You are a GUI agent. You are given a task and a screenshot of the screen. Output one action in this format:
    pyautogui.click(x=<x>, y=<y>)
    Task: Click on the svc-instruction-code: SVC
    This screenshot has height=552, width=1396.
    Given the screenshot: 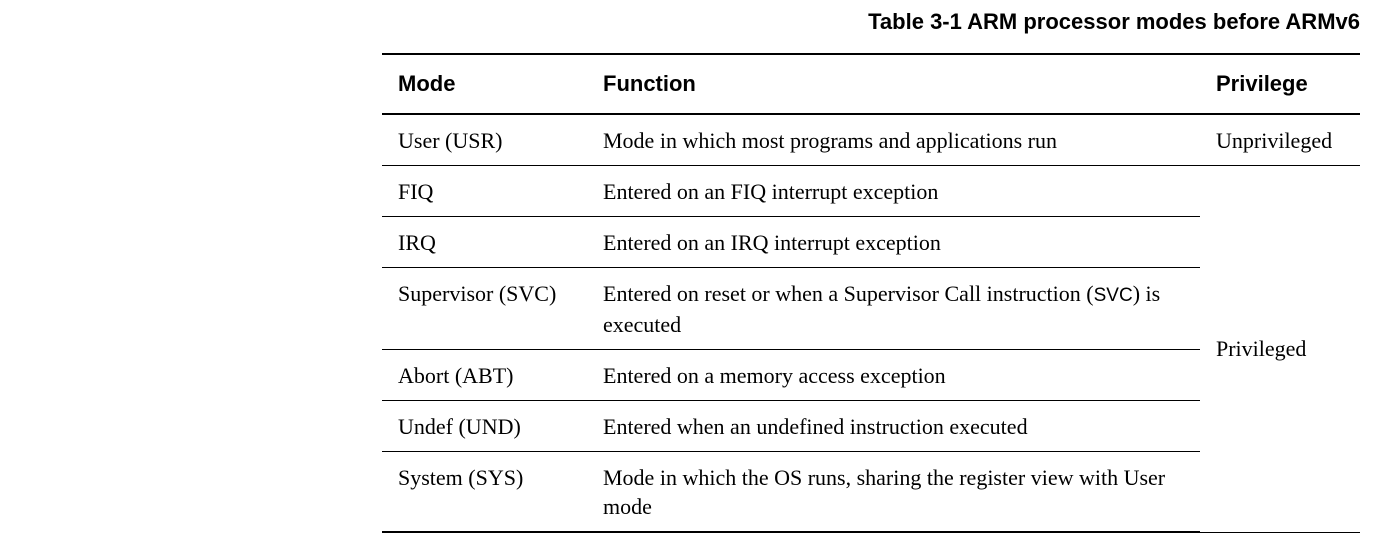 What is the action you would take?
    pyautogui.click(x=1113, y=295)
    